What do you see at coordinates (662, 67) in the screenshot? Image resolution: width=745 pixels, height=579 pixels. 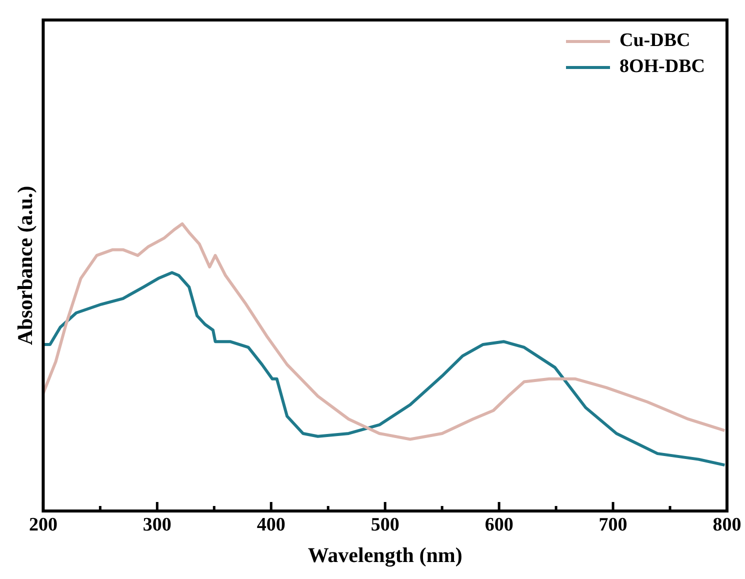 I see `legend-label: 8OH-DBC` at bounding box center [662, 67].